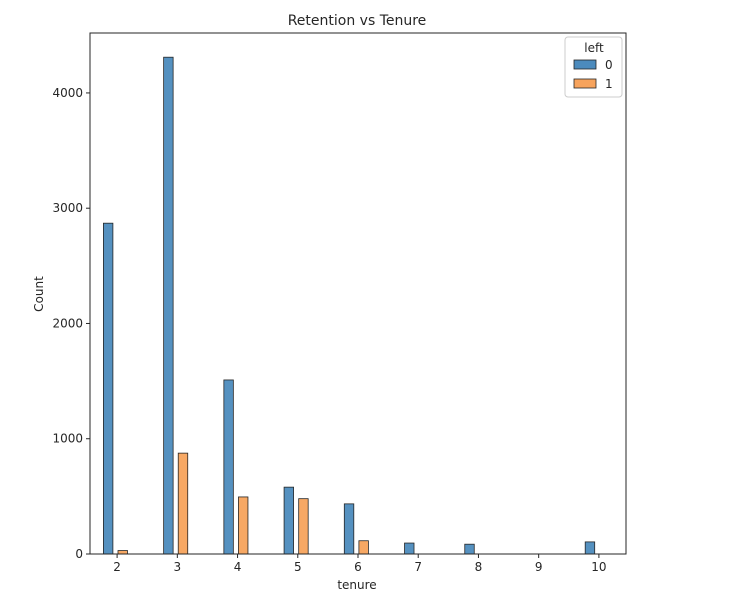 Image resolution: width=736 pixels, height=613 pixels. I want to click on x-tick-label: 3, so click(178, 567).